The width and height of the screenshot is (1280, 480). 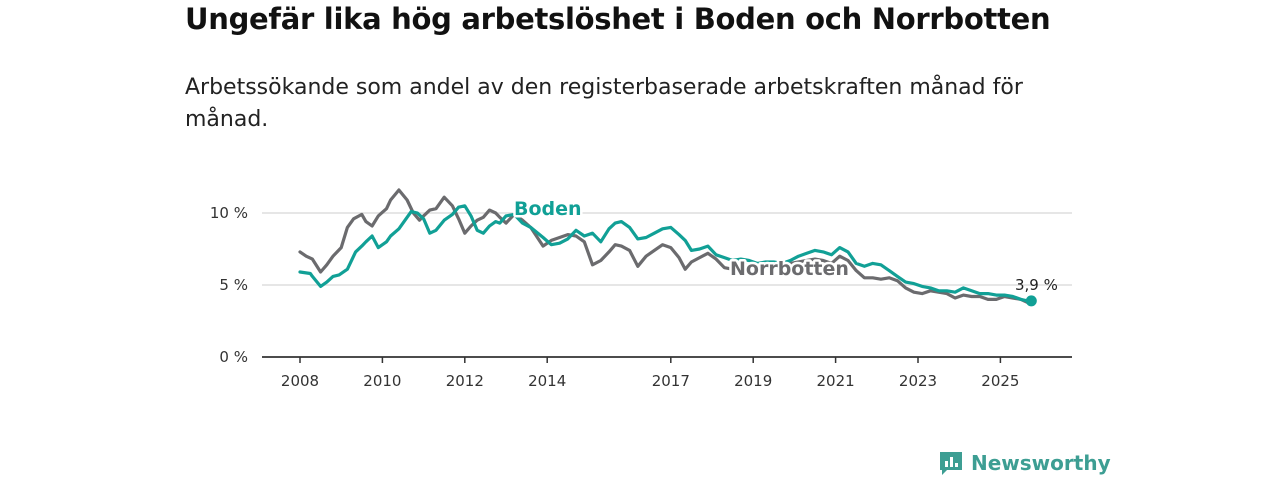 I want to click on brand-name: Newsworthy, so click(x=1041, y=463).